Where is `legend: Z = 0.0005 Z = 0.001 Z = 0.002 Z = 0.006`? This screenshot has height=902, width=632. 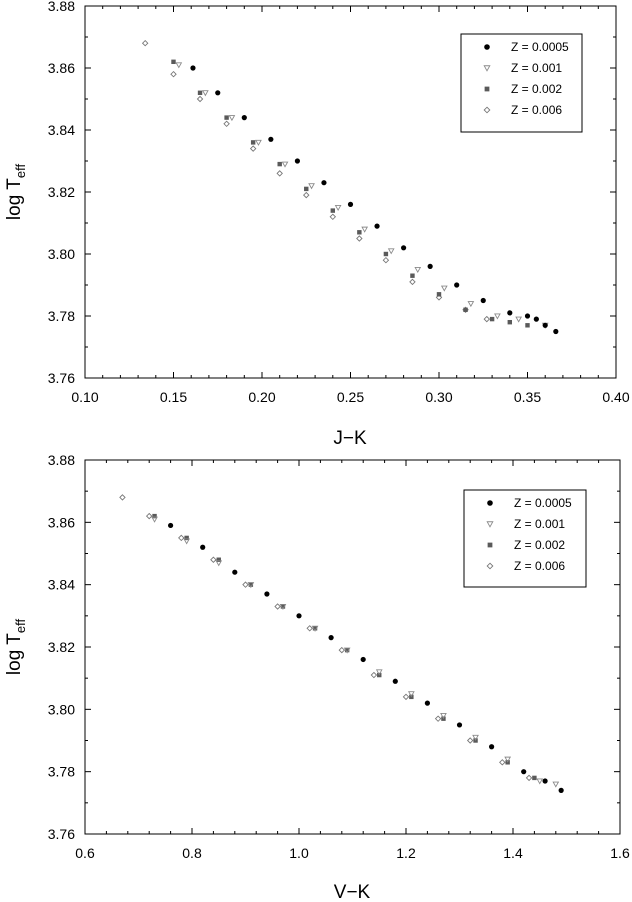
legend: Z = 0.0005 Z = 0.001 Z = 0.002 Z = 0.006 is located at coordinates (525, 538).